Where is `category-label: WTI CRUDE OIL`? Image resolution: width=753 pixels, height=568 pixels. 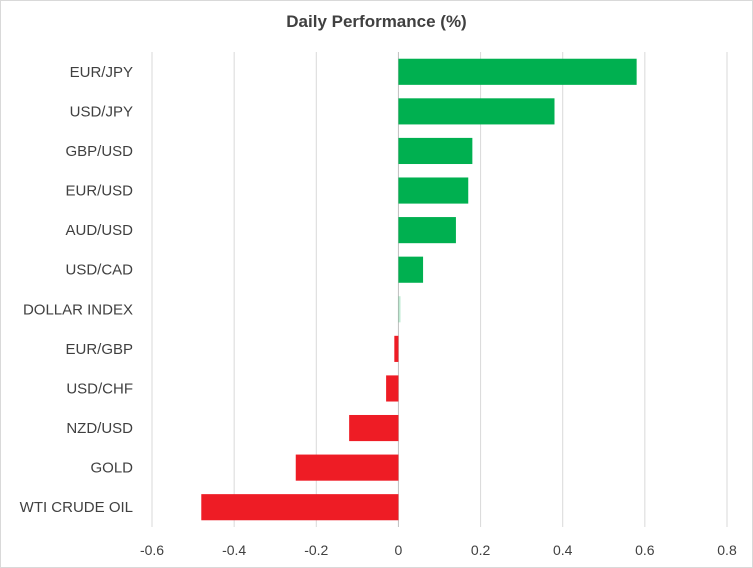
category-label: WTI CRUDE OIL is located at coordinates (76, 507).